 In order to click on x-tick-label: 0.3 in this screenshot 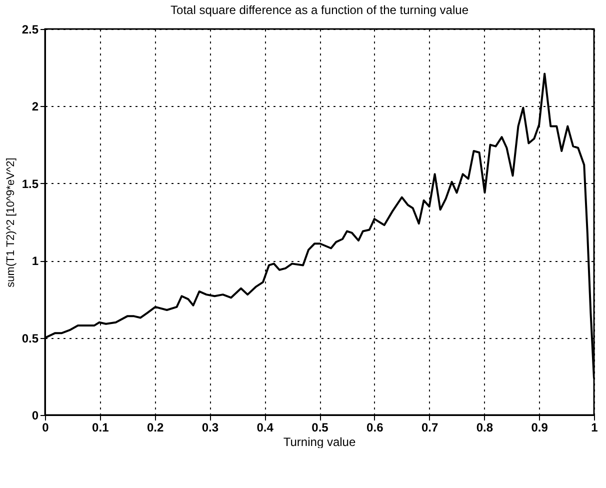, I will do `click(210, 427)`.